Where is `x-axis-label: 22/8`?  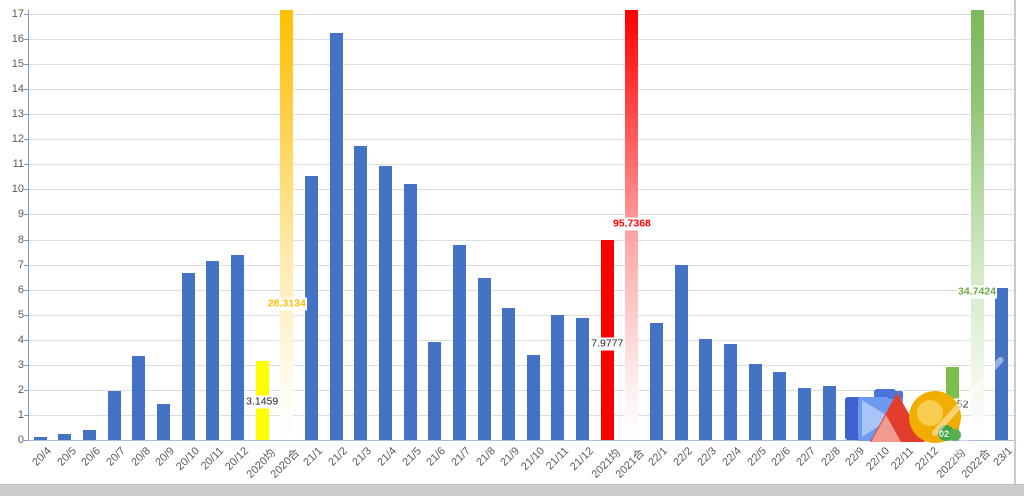
x-axis-label: 22/8 is located at coordinates (830, 457).